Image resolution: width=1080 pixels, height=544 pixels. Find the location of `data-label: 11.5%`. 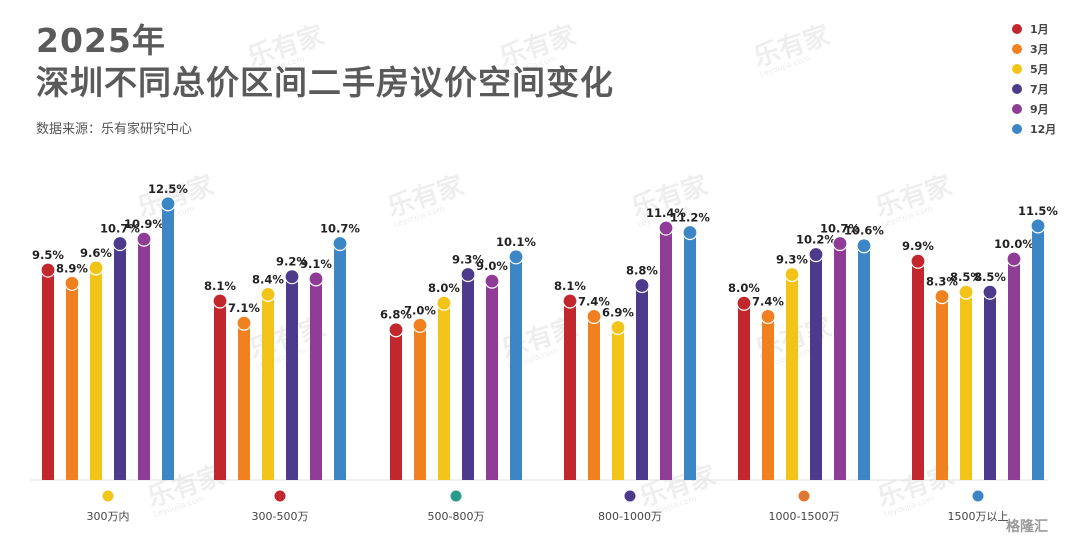

data-label: 11.5% is located at coordinates (1038, 211).